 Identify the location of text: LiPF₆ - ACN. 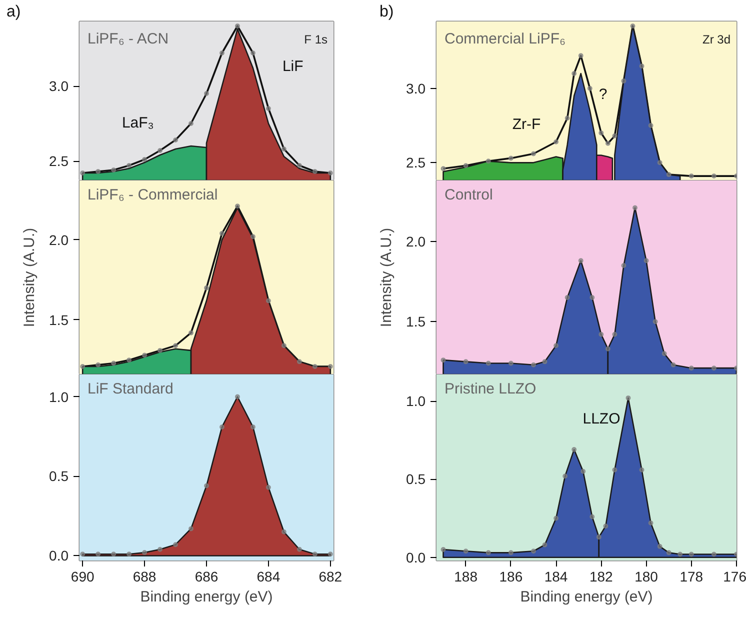
(128, 39).